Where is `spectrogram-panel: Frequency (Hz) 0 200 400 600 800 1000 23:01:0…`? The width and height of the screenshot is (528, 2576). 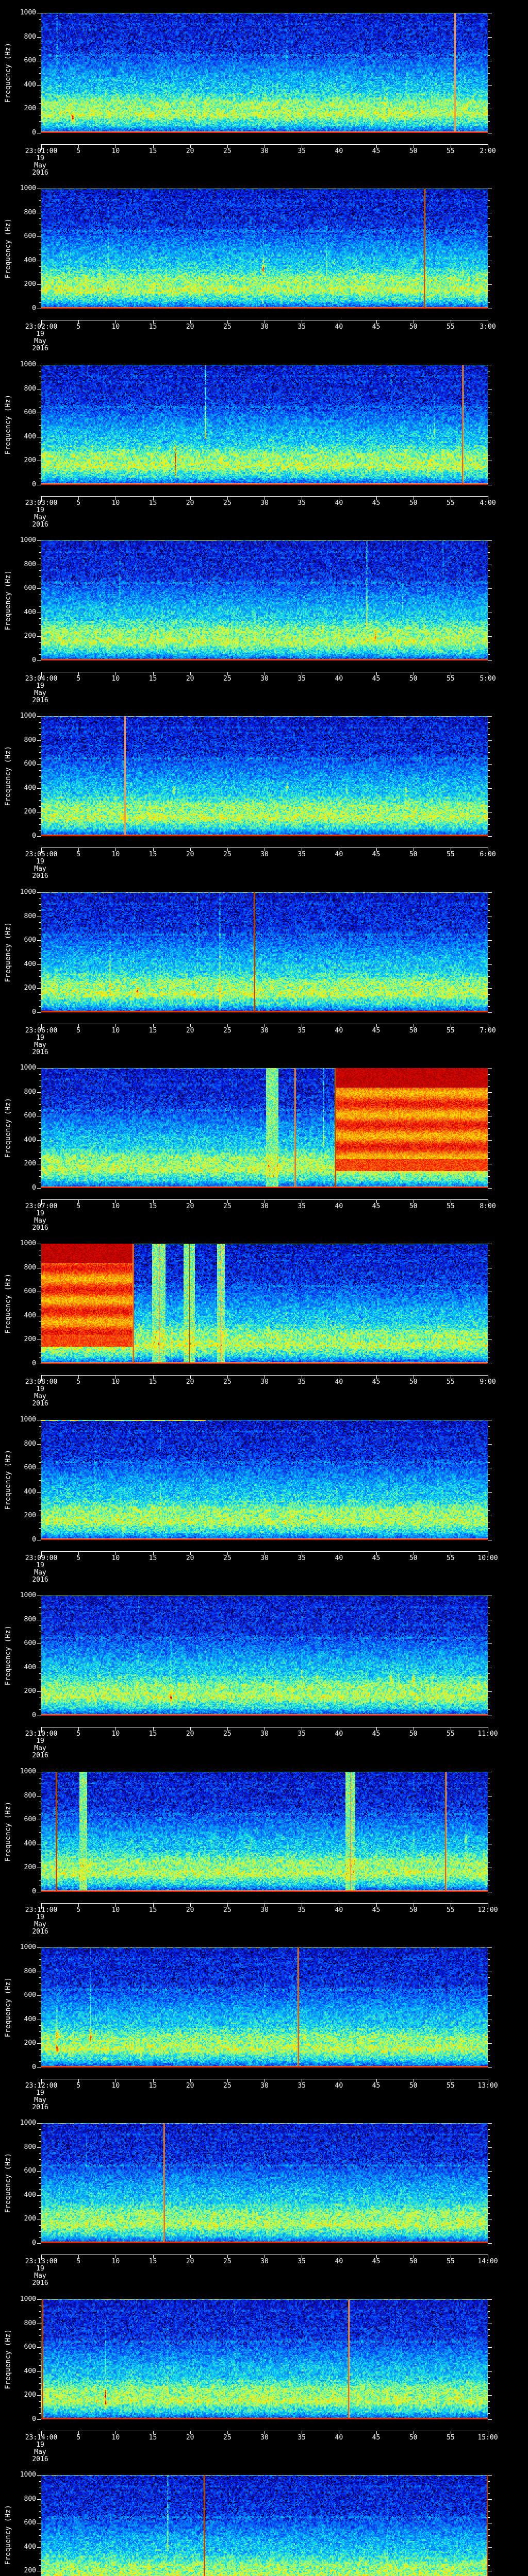
spectrogram-panel: Frequency (Hz) 0 200 400 600 800 1000 23:01:0… is located at coordinates (264, 88).